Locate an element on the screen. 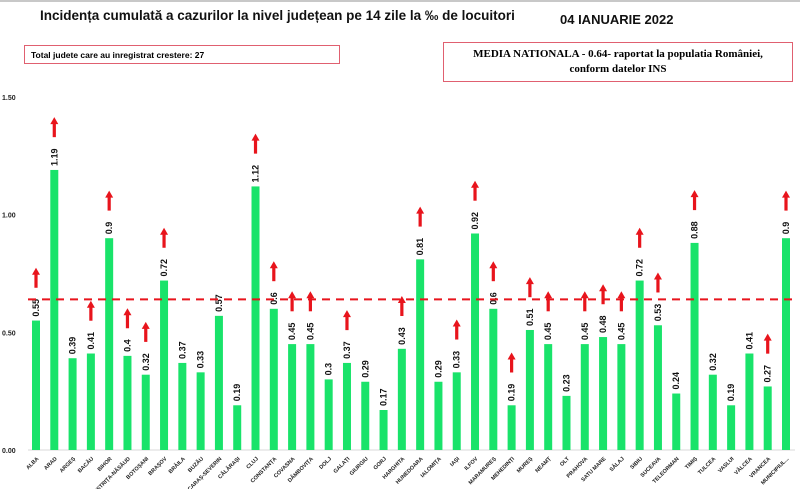 This screenshot has height=489, width=800. data-label: 0.55 is located at coordinates (36, 308).